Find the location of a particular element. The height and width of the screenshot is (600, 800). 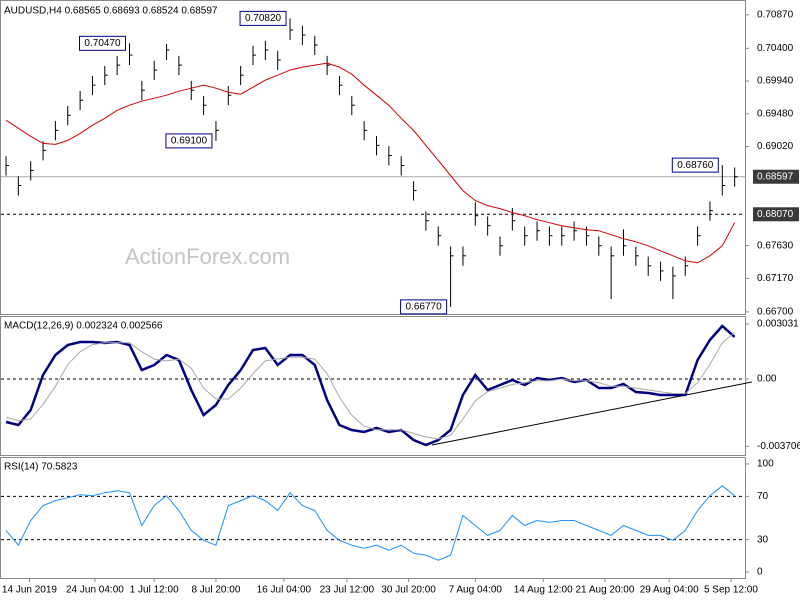

x-tick-label: 23 Jul 12:00 is located at coordinates (347, 590).